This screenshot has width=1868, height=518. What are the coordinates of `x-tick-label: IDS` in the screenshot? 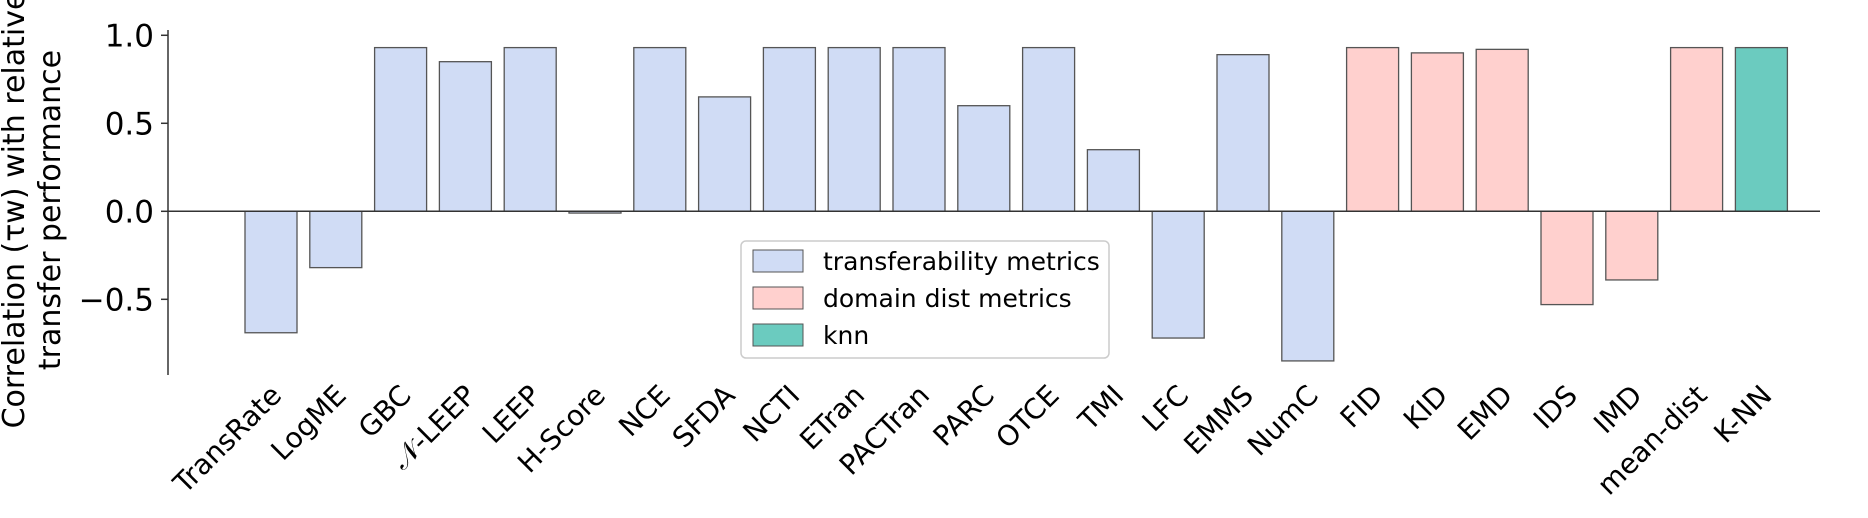 It's located at (1555, 407).